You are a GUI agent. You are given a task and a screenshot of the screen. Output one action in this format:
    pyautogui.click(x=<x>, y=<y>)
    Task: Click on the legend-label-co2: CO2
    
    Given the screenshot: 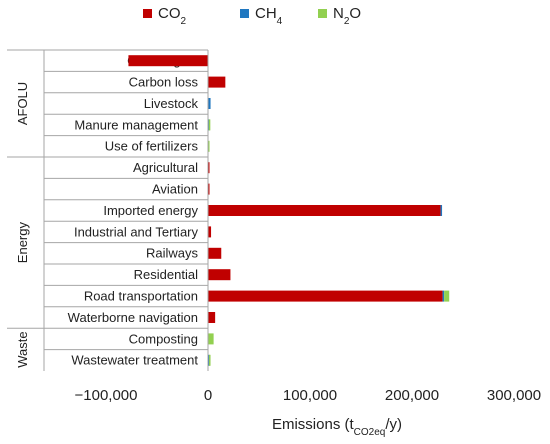 What is the action you would take?
    pyautogui.click(x=172, y=16)
    